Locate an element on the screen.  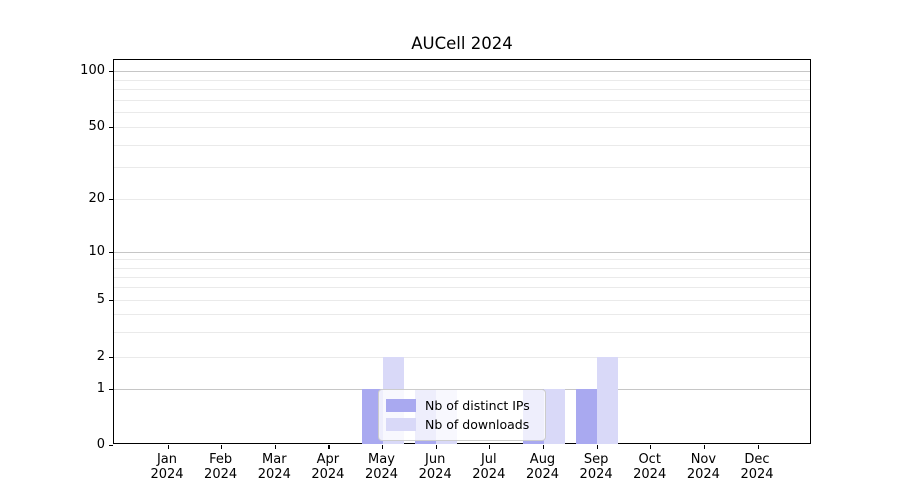
chart-title: AUCell 2024 is located at coordinates (462, 43).